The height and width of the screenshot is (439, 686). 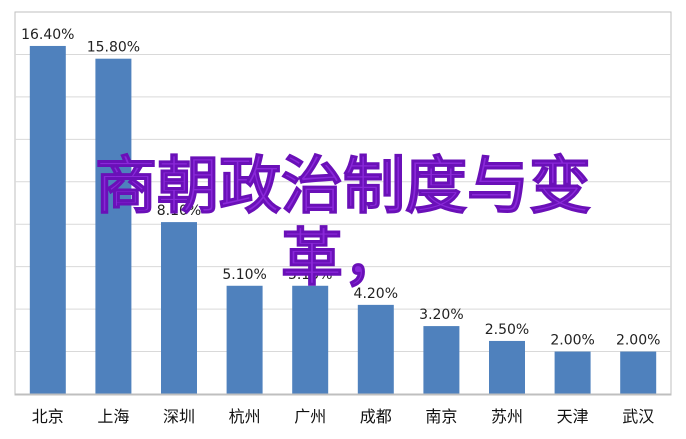 I want to click on x-tick-label-9: 武汉, so click(x=638, y=416).